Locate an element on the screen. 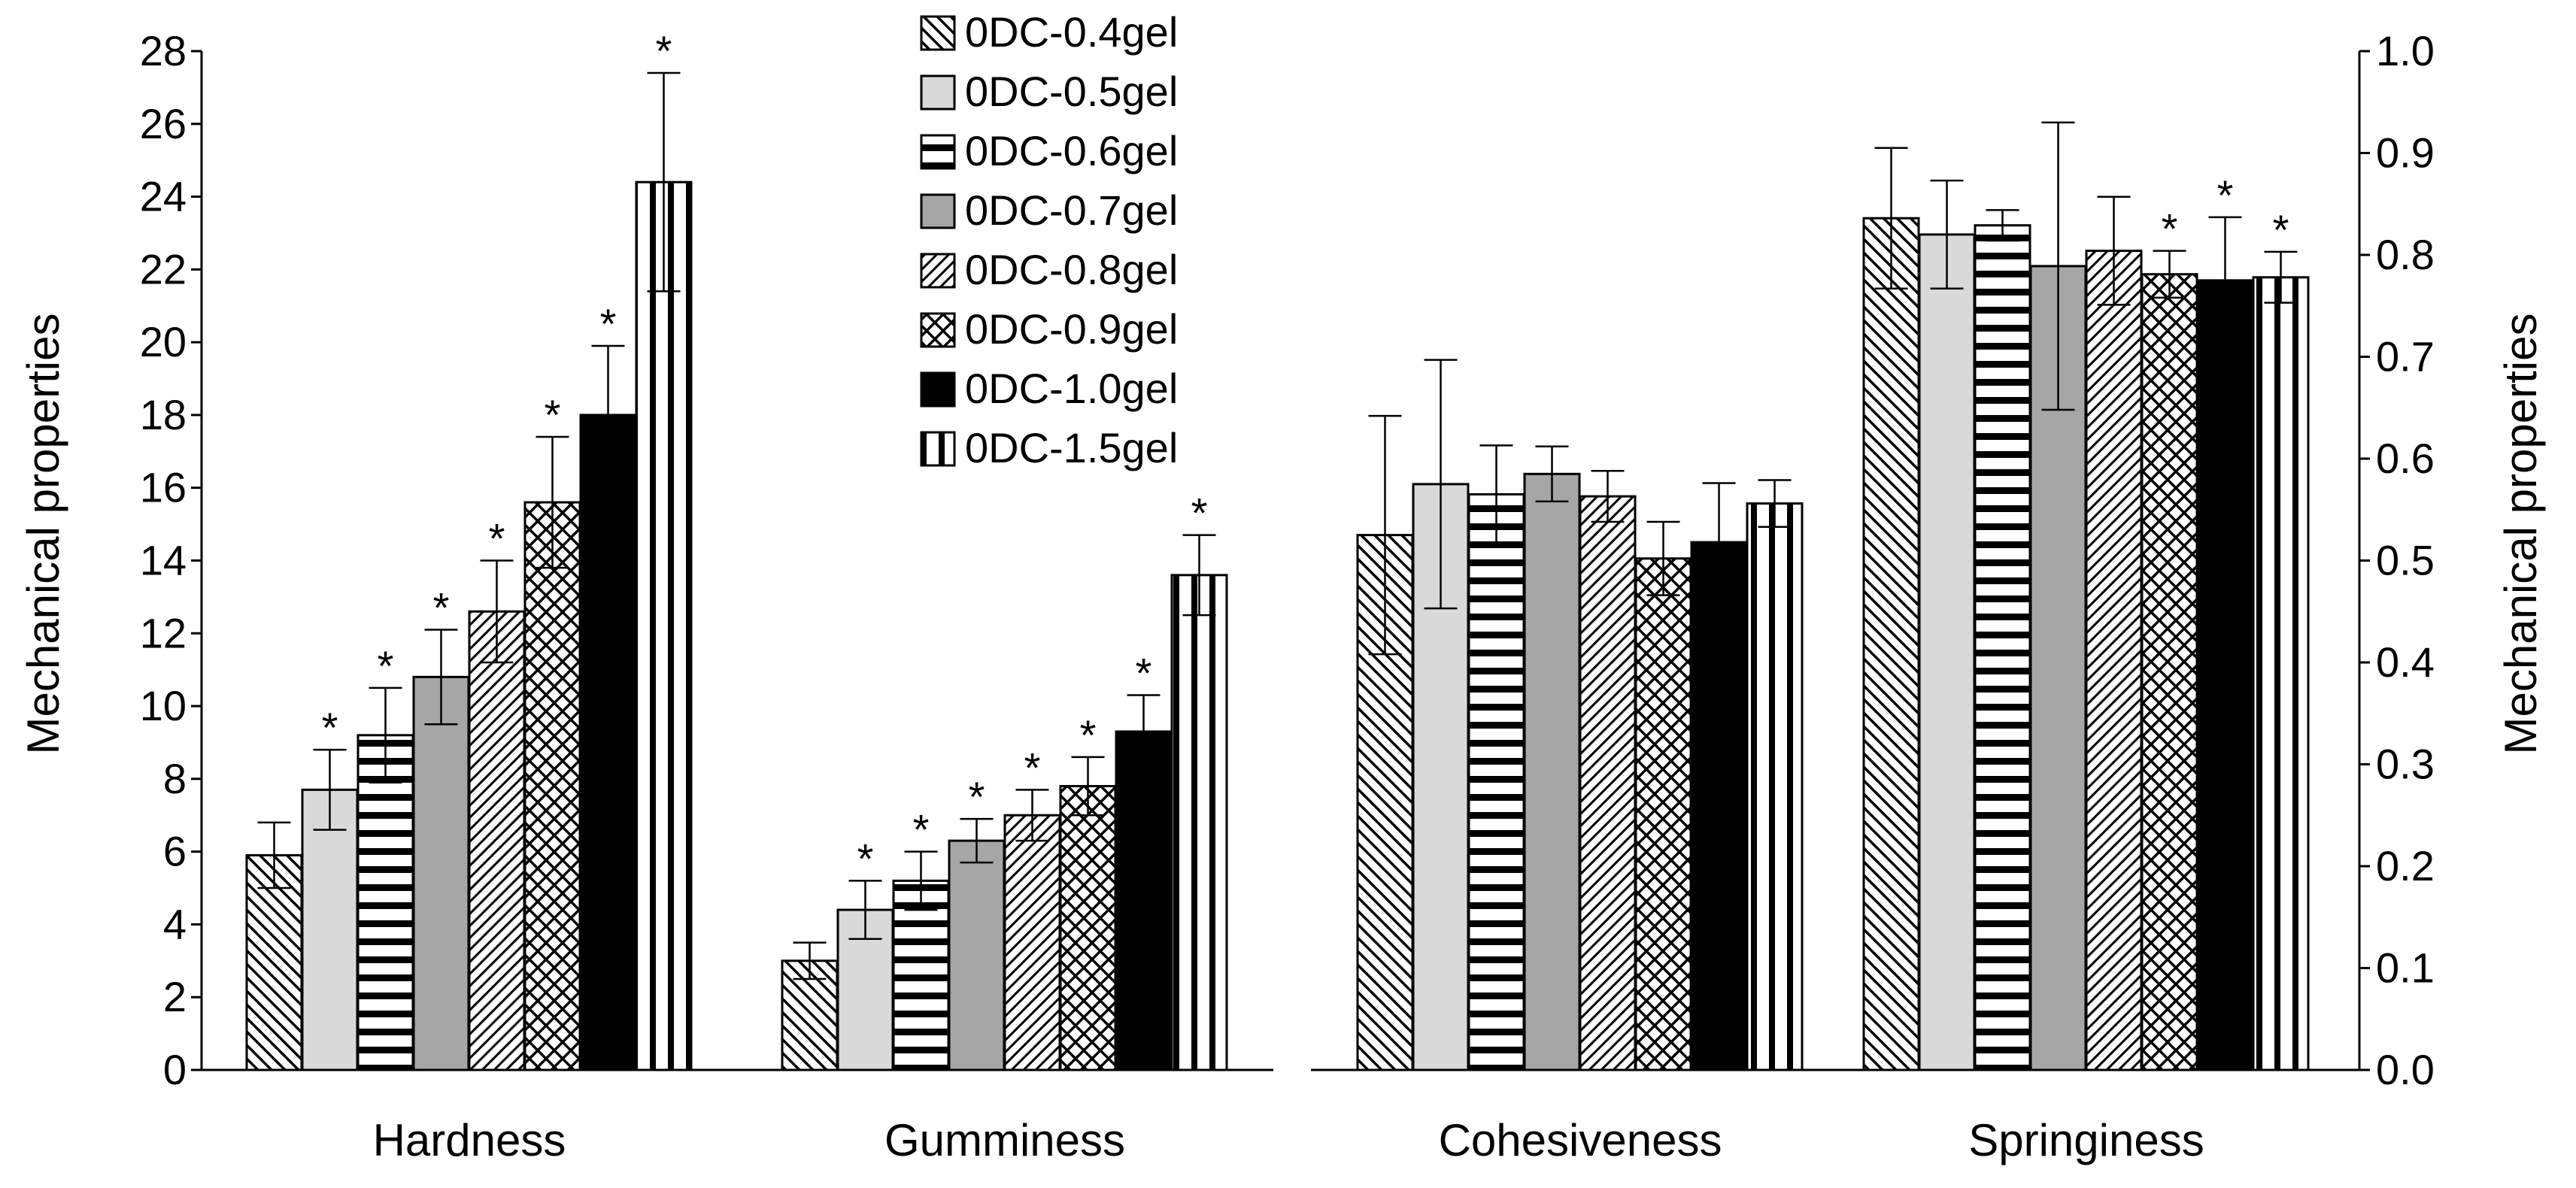  bar-cohesiveness-0dc-0.8gel is located at coordinates (1608, 783).